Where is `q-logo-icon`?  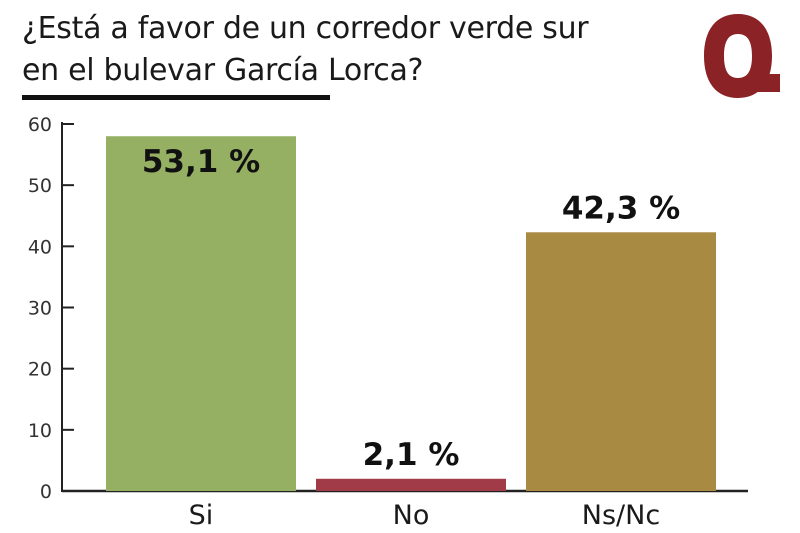
q-logo-icon is located at coordinates (742, 56).